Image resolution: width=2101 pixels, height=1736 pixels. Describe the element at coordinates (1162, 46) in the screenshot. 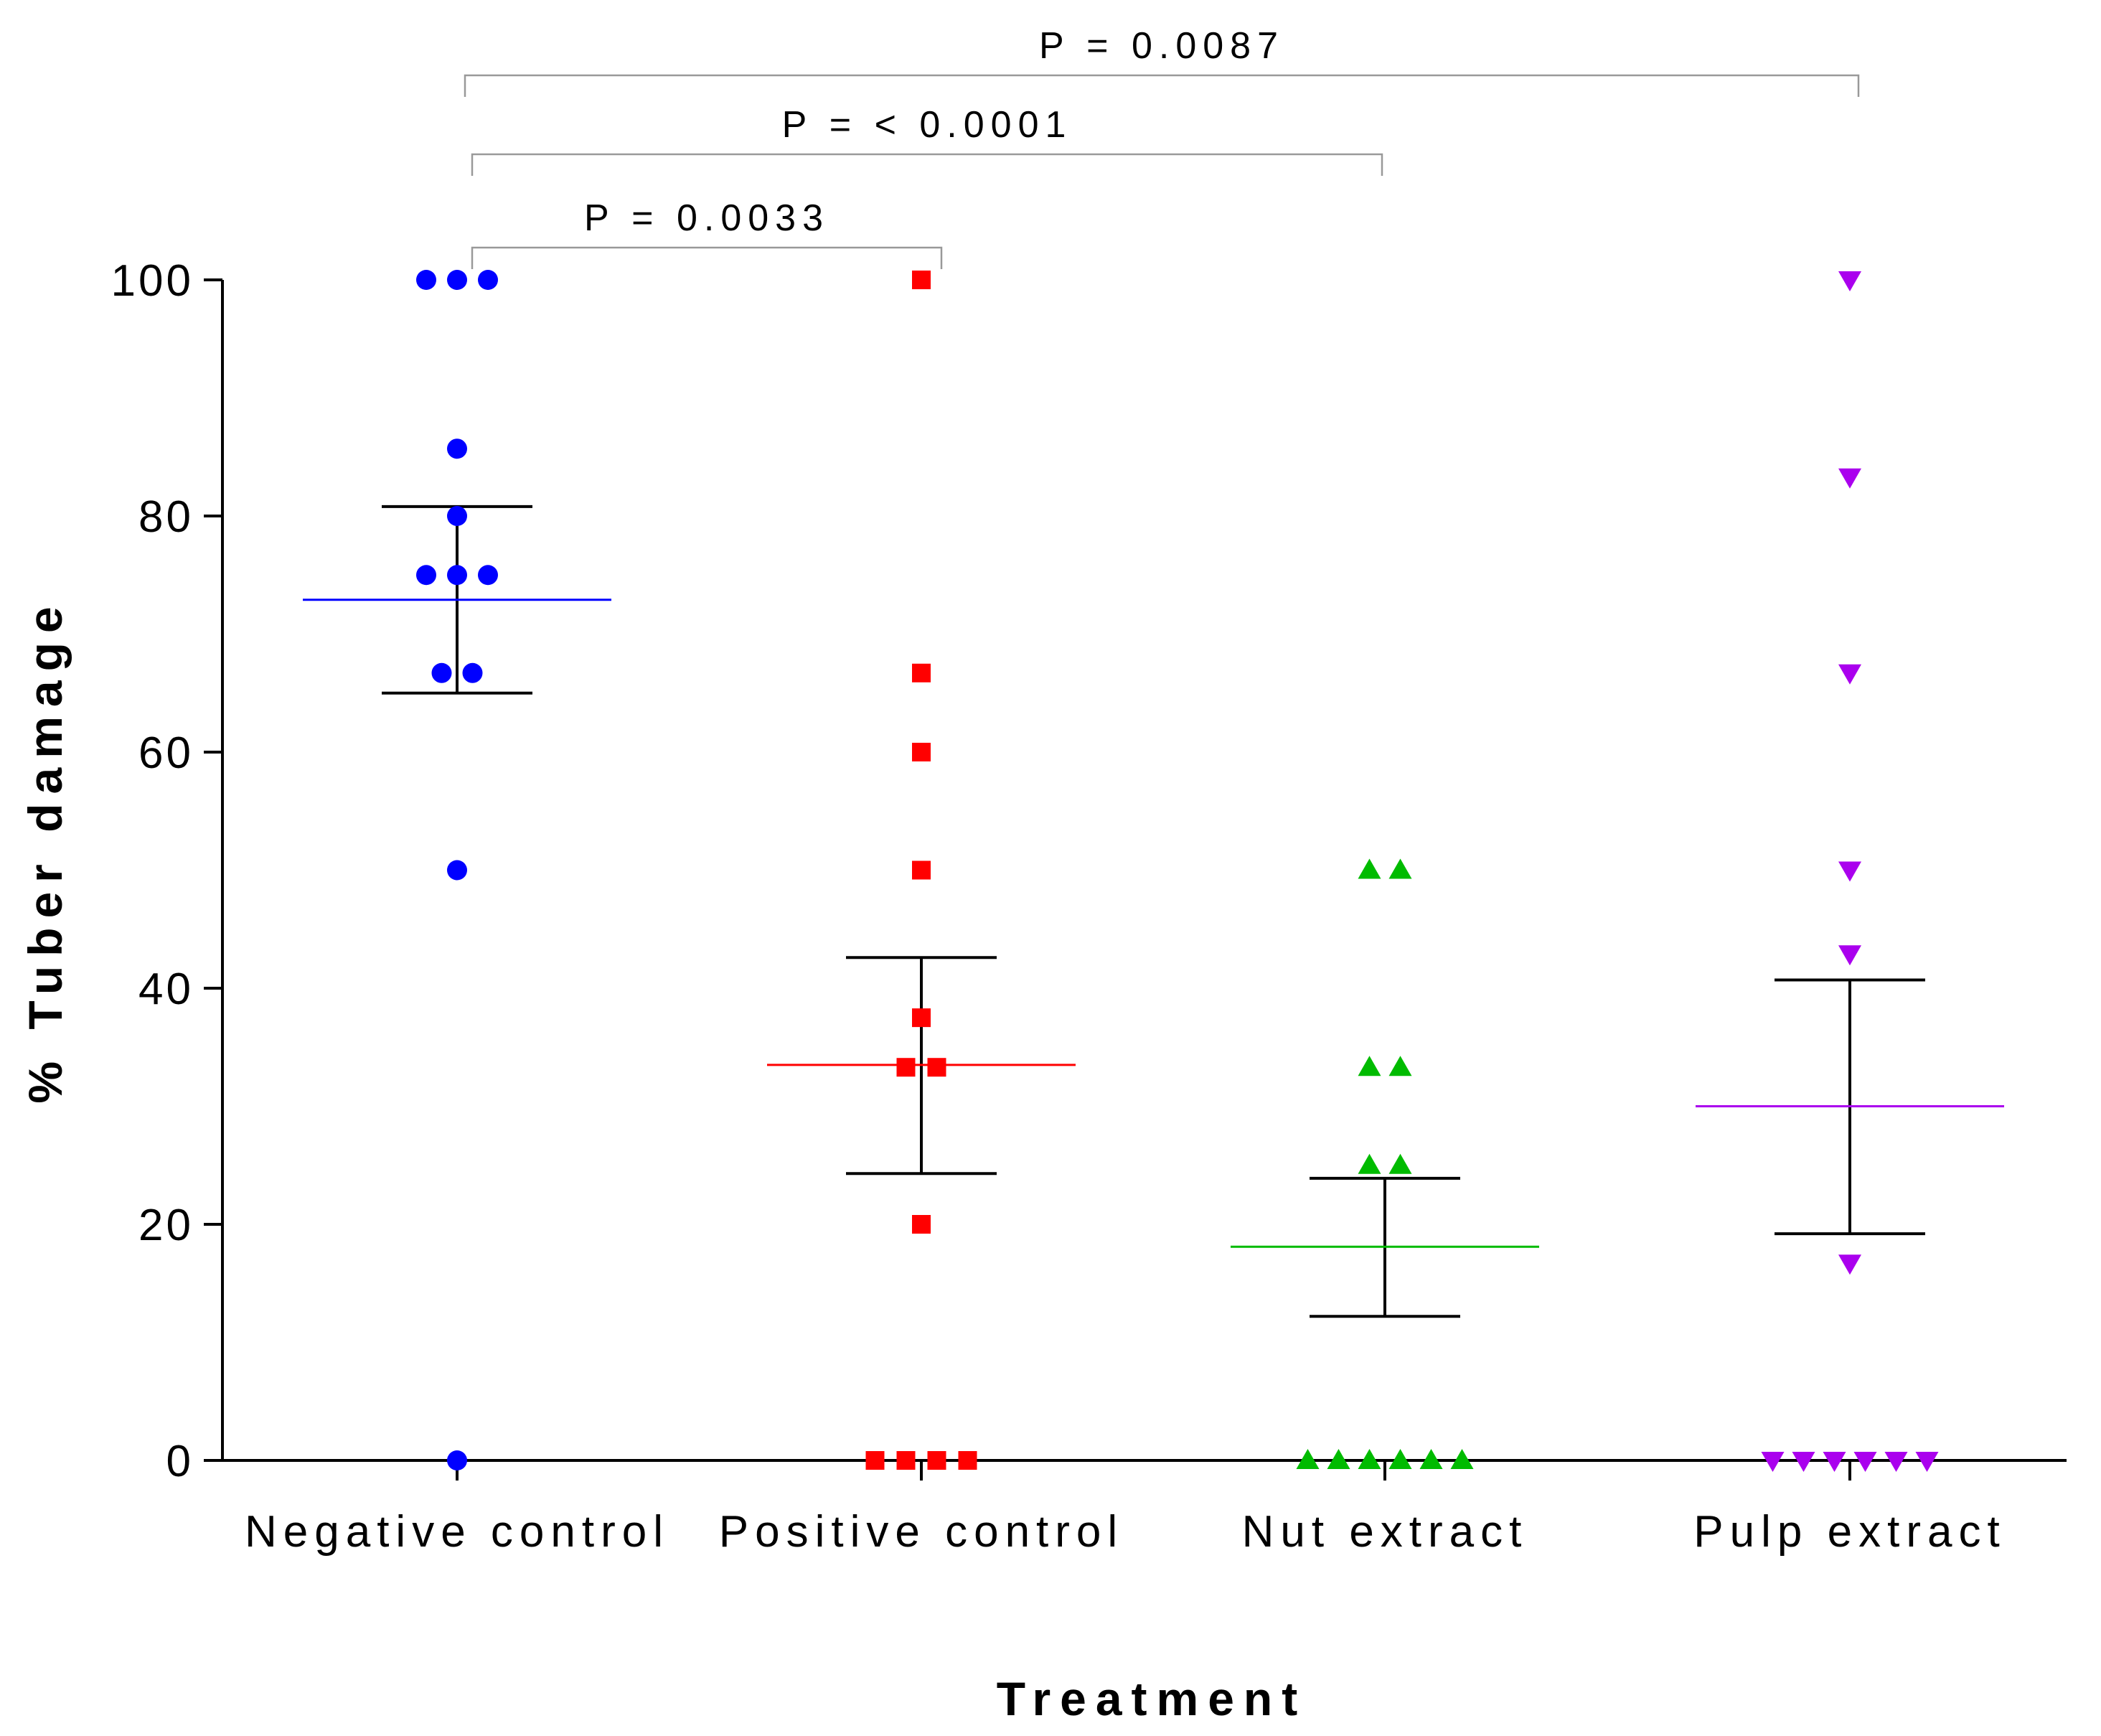

I see `p-value-label-2: P = 0.0087` at that location.